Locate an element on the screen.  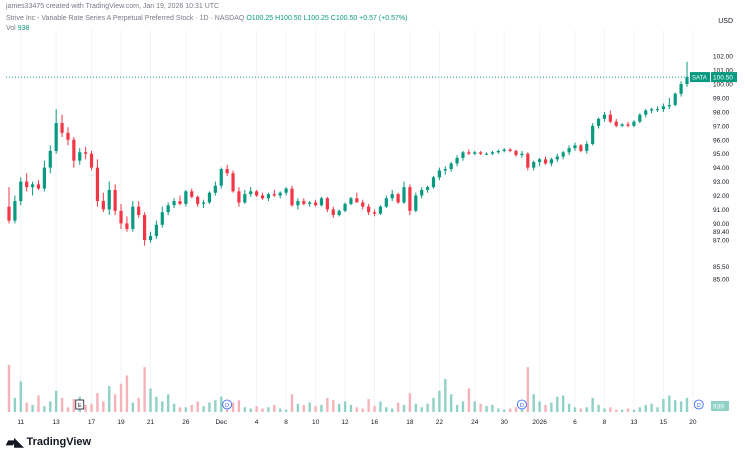
symbol-tag: SATA is located at coordinates (699, 79).